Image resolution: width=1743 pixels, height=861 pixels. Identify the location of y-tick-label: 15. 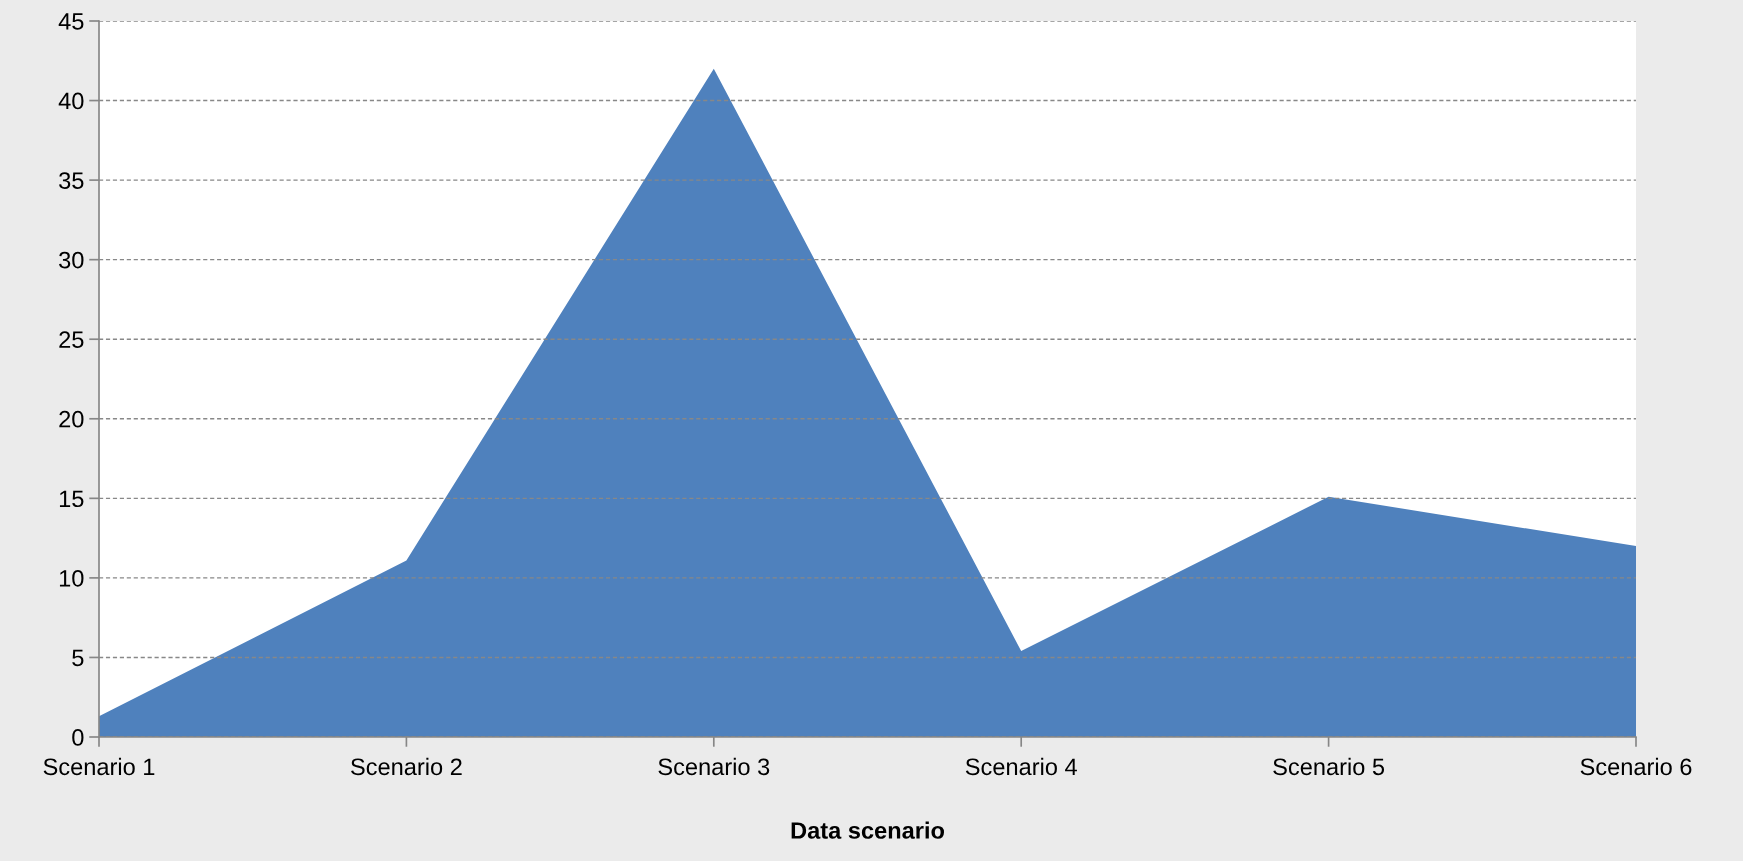
(71, 499).